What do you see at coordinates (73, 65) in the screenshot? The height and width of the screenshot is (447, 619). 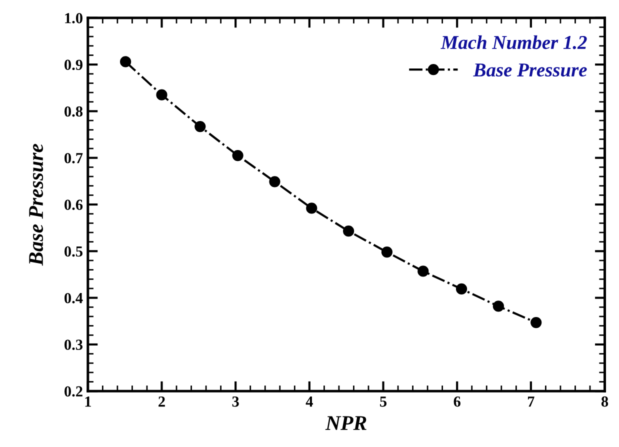 I see `y-tick-label: 0.9` at bounding box center [73, 65].